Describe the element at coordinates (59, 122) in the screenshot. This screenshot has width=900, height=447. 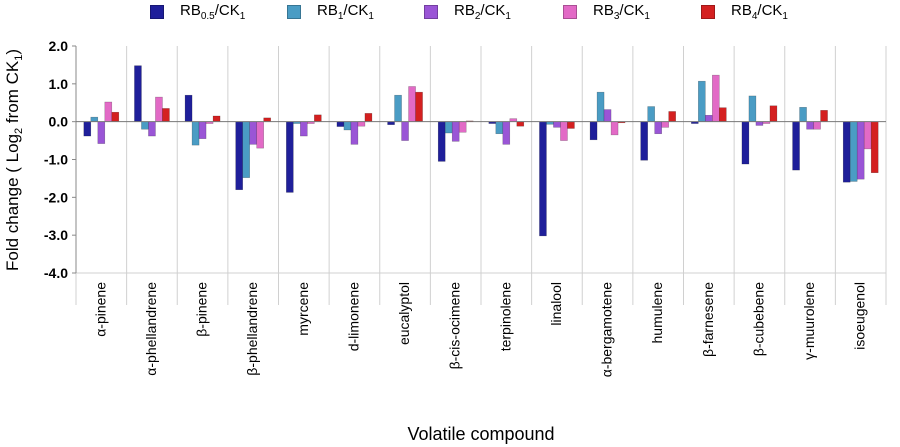
I see `y-tick-label: 0.0` at that location.